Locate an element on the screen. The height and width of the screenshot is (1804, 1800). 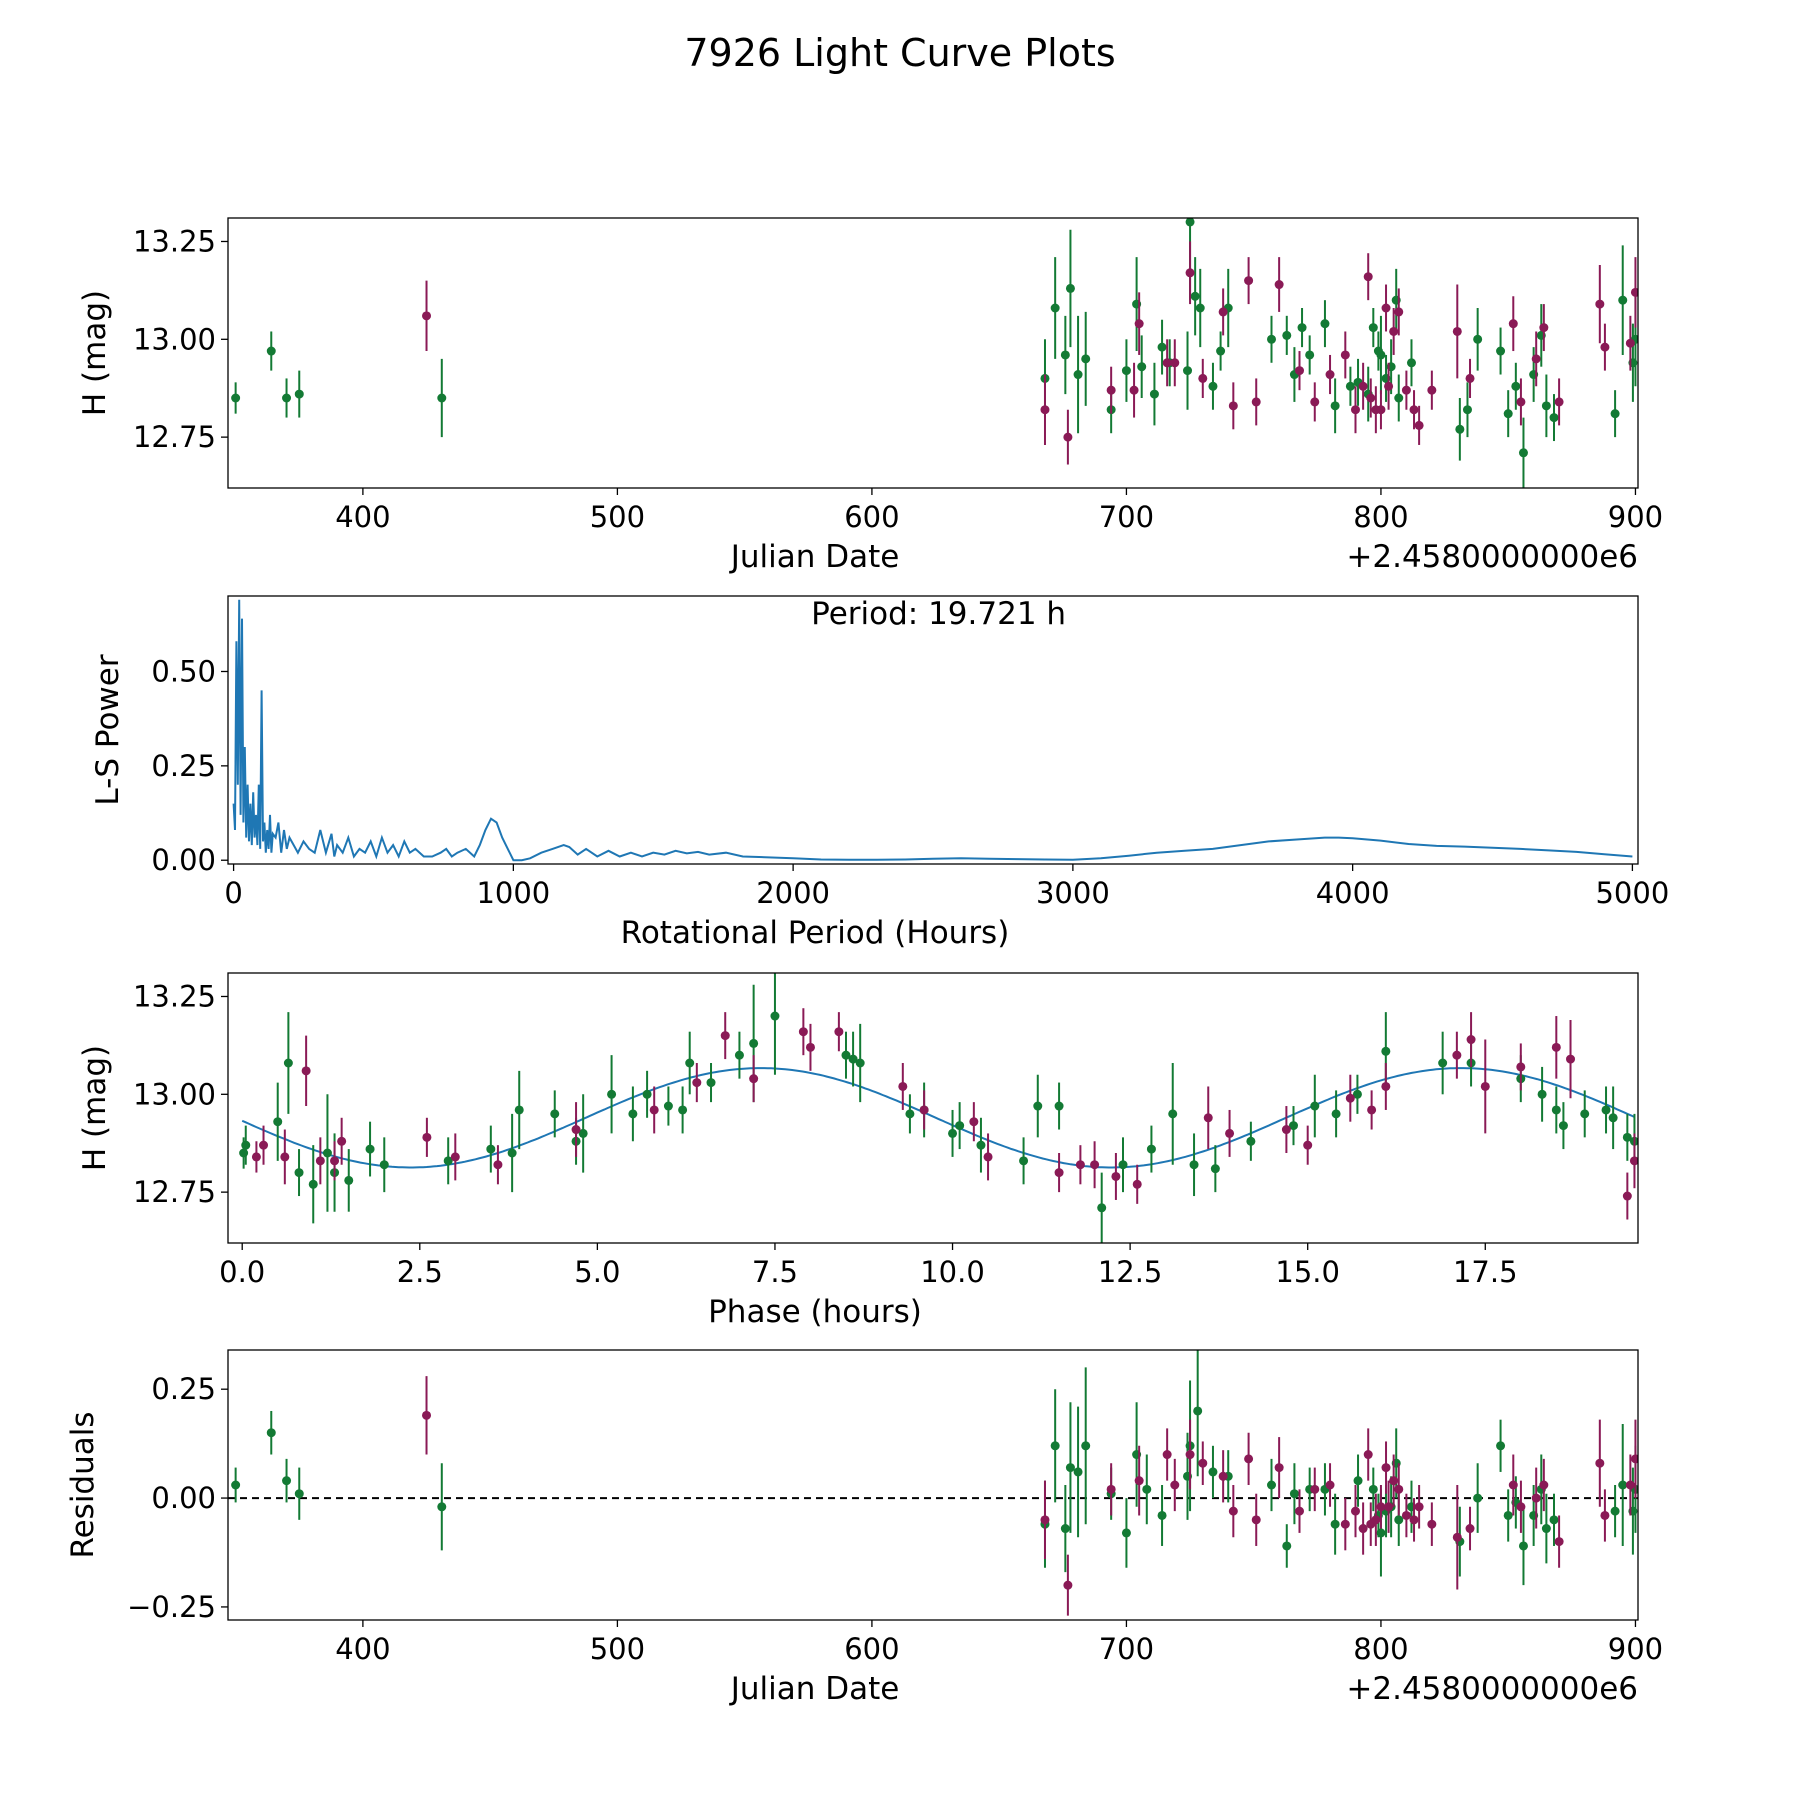
x-tick-label: 15.0 is located at coordinates (1307, 1272).